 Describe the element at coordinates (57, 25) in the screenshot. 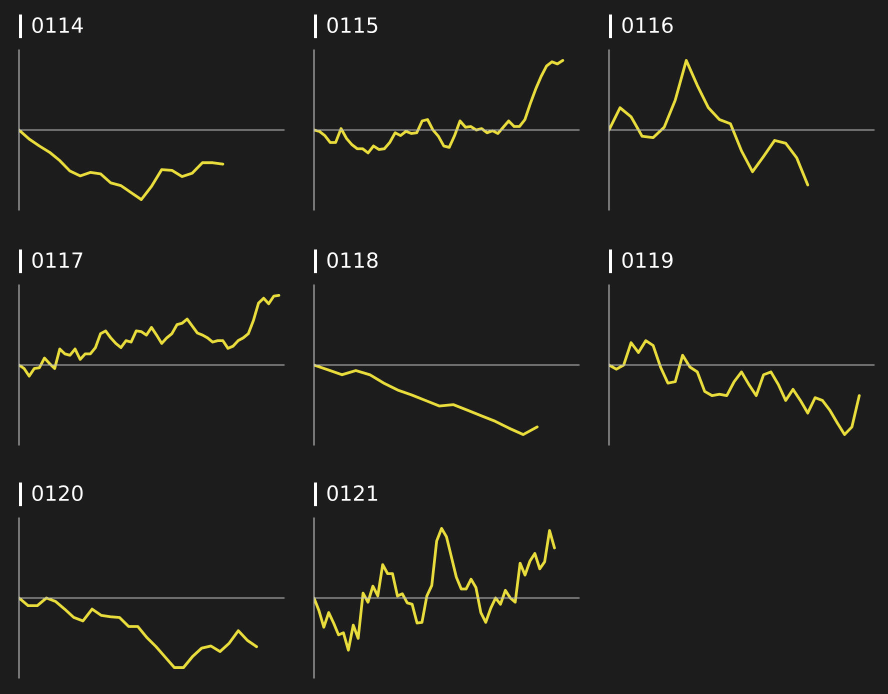

I see `chart-title: 0114` at that location.